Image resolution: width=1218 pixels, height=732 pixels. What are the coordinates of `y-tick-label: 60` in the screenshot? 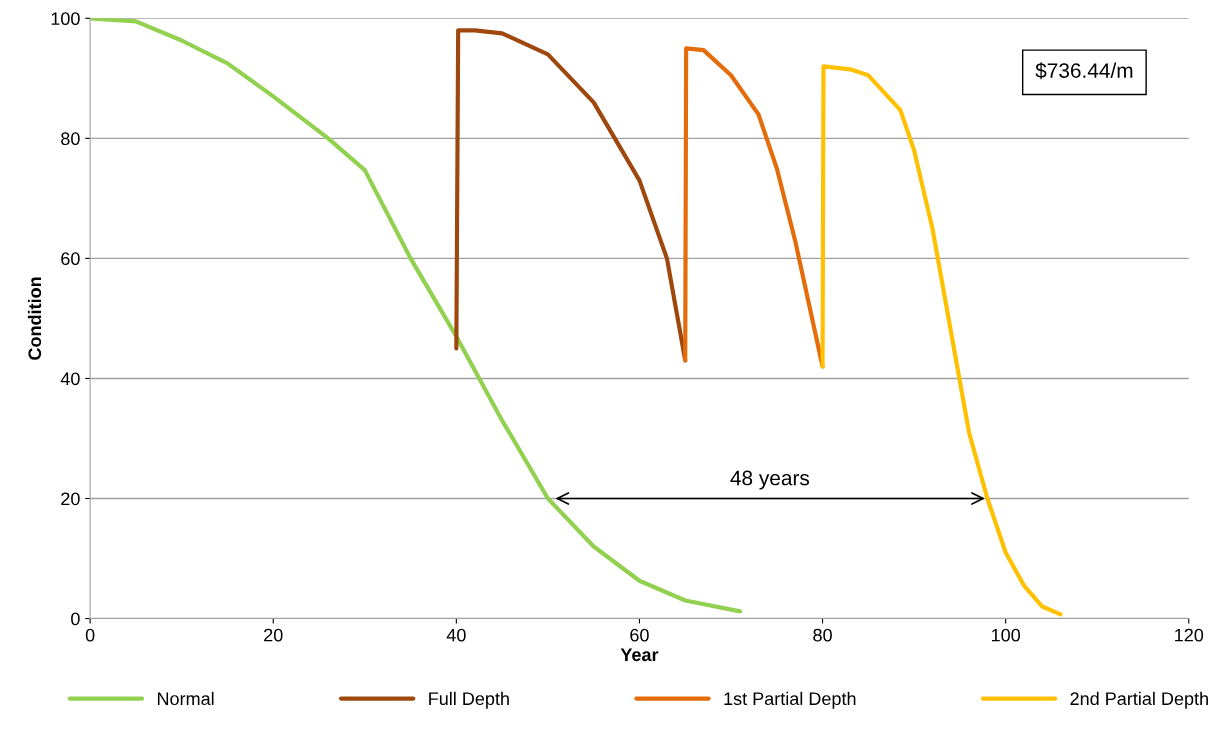 It's located at (70, 259).